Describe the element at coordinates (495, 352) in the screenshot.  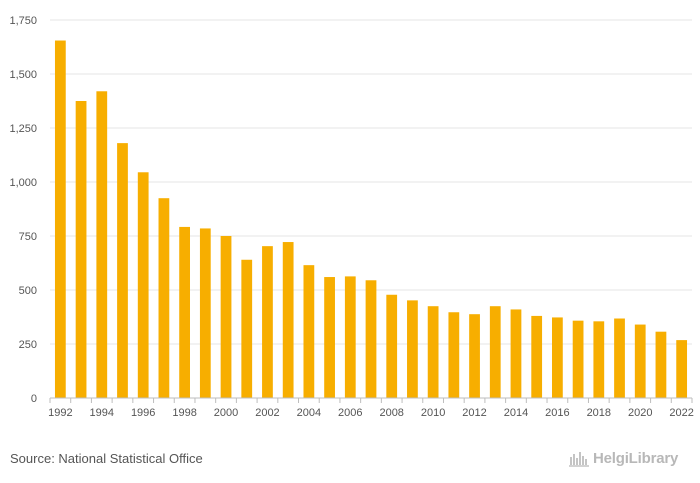
I see `bar-2013` at that location.